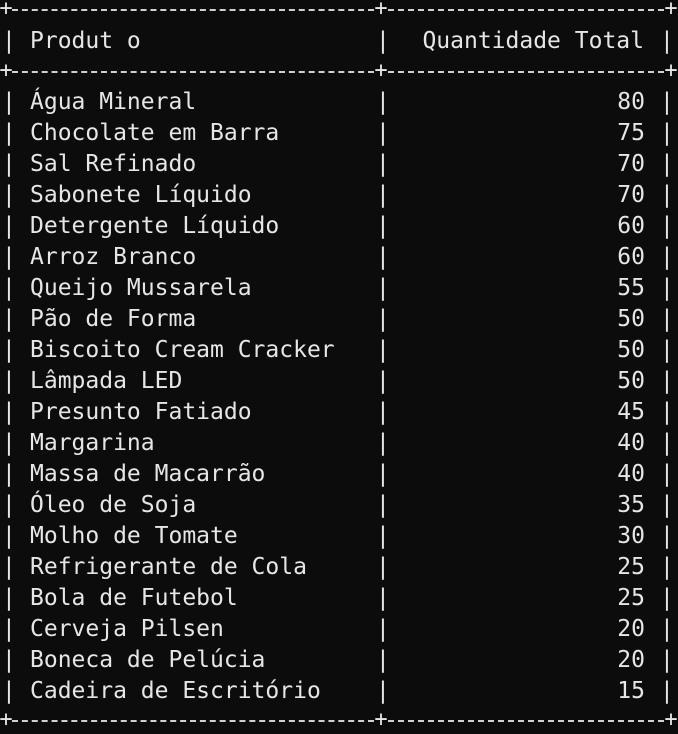 The image size is (678, 734). I want to click on cell-product: Água Mineral, so click(113, 102).